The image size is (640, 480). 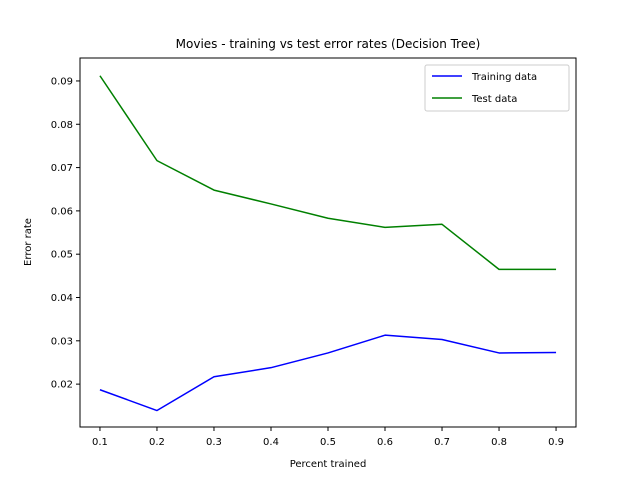 What do you see at coordinates (499, 442) in the screenshot?
I see `x-tick-label: 0.8` at bounding box center [499, 442].